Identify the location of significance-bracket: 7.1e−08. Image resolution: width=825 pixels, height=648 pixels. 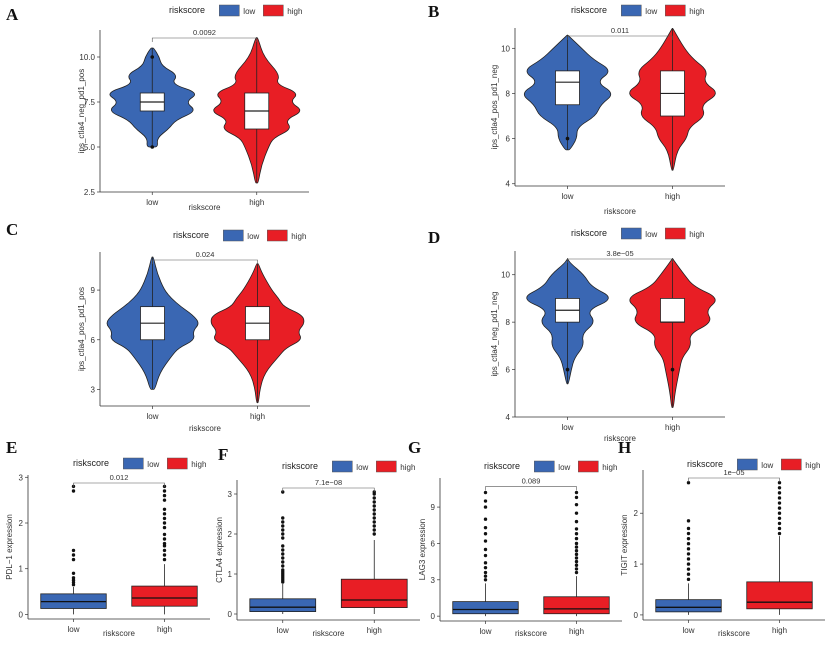
(328, 485).